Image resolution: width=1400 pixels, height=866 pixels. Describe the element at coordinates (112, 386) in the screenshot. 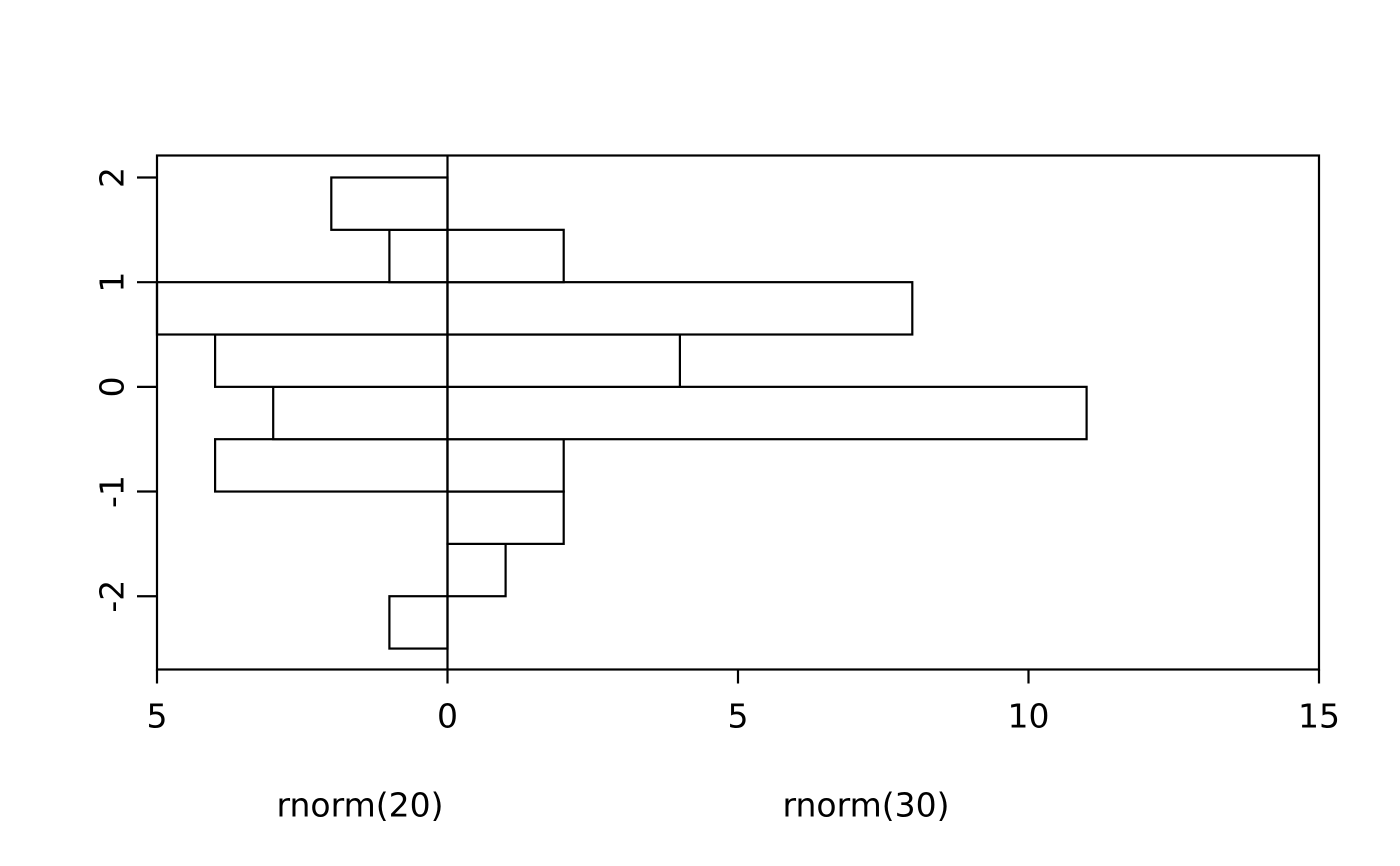

I see `y-tick-label: 0` at that location.